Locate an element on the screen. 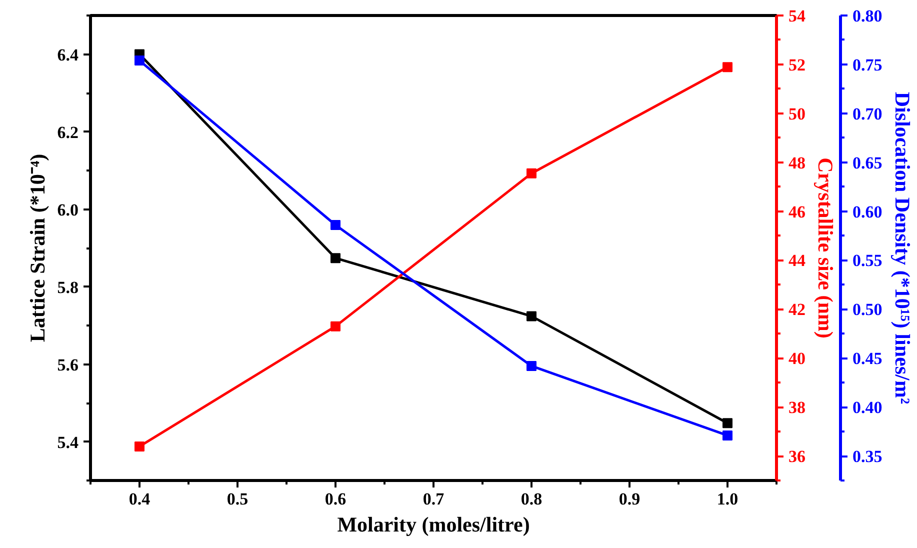 This screenshot has width=917, height=548. y2-tick-label: 50 is located at coordinates (797, 114).